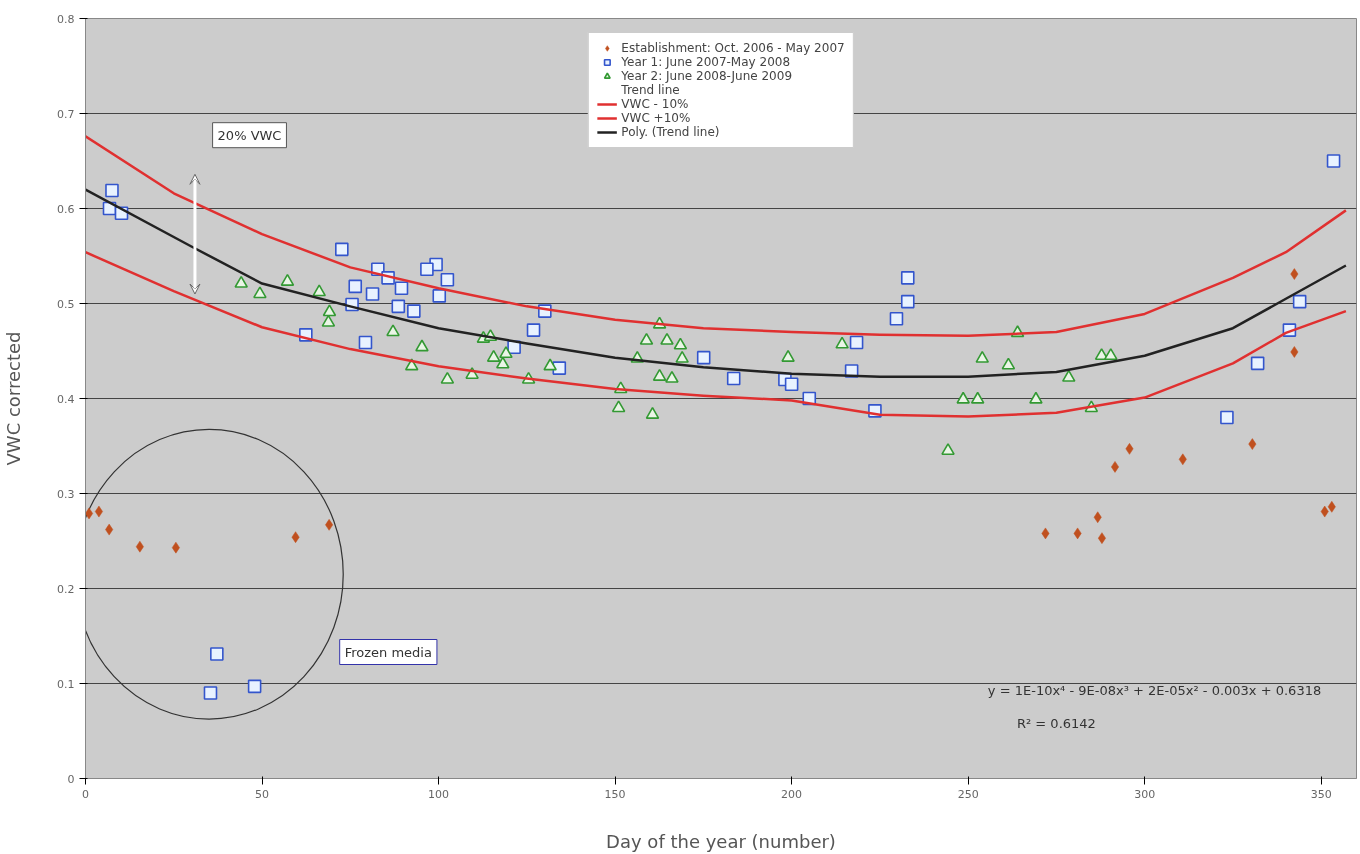  What do you see at coordinates (1056, 723) in the screenshot?
I see `annotation: R² = 0.6142` at bounding box center [1056, 723].